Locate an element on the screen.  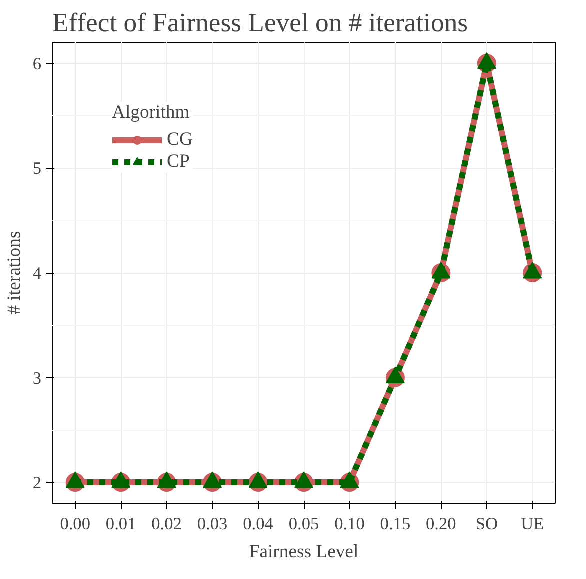
y-tick-label: 2 is located at coordinates (37, 483).